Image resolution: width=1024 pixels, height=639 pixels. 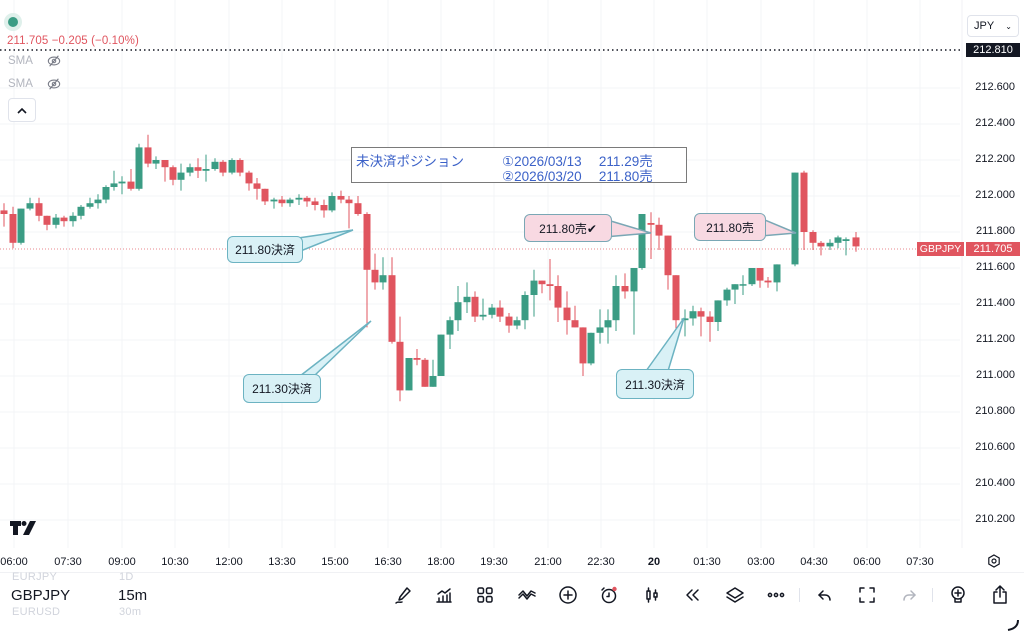 I want to click on time-axis-label: 03:00, so click(x=761, y=562).